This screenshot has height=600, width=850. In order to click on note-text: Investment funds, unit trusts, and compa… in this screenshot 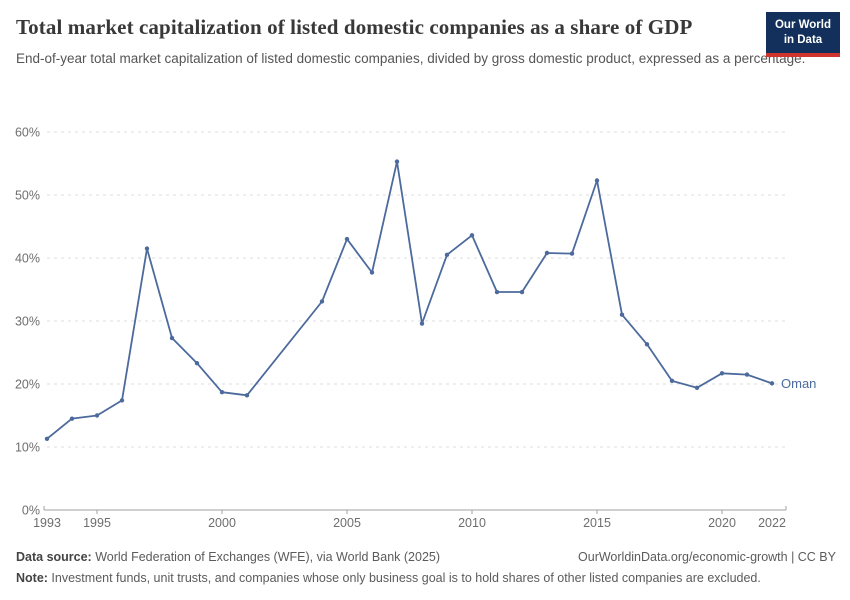, I will do `click(404, 578)`.